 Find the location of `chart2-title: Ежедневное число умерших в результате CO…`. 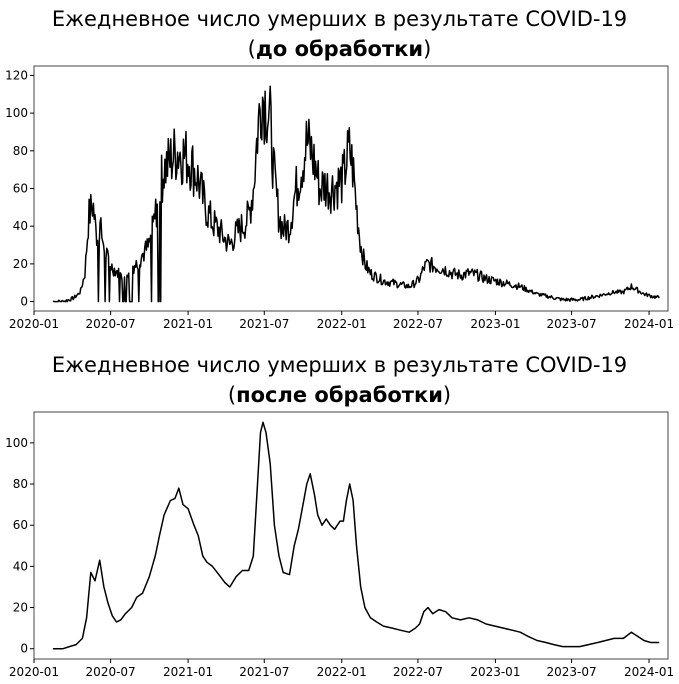

chart2-title: Ежедневное число умерших в результате CO… is located at coordinates (339, 380).